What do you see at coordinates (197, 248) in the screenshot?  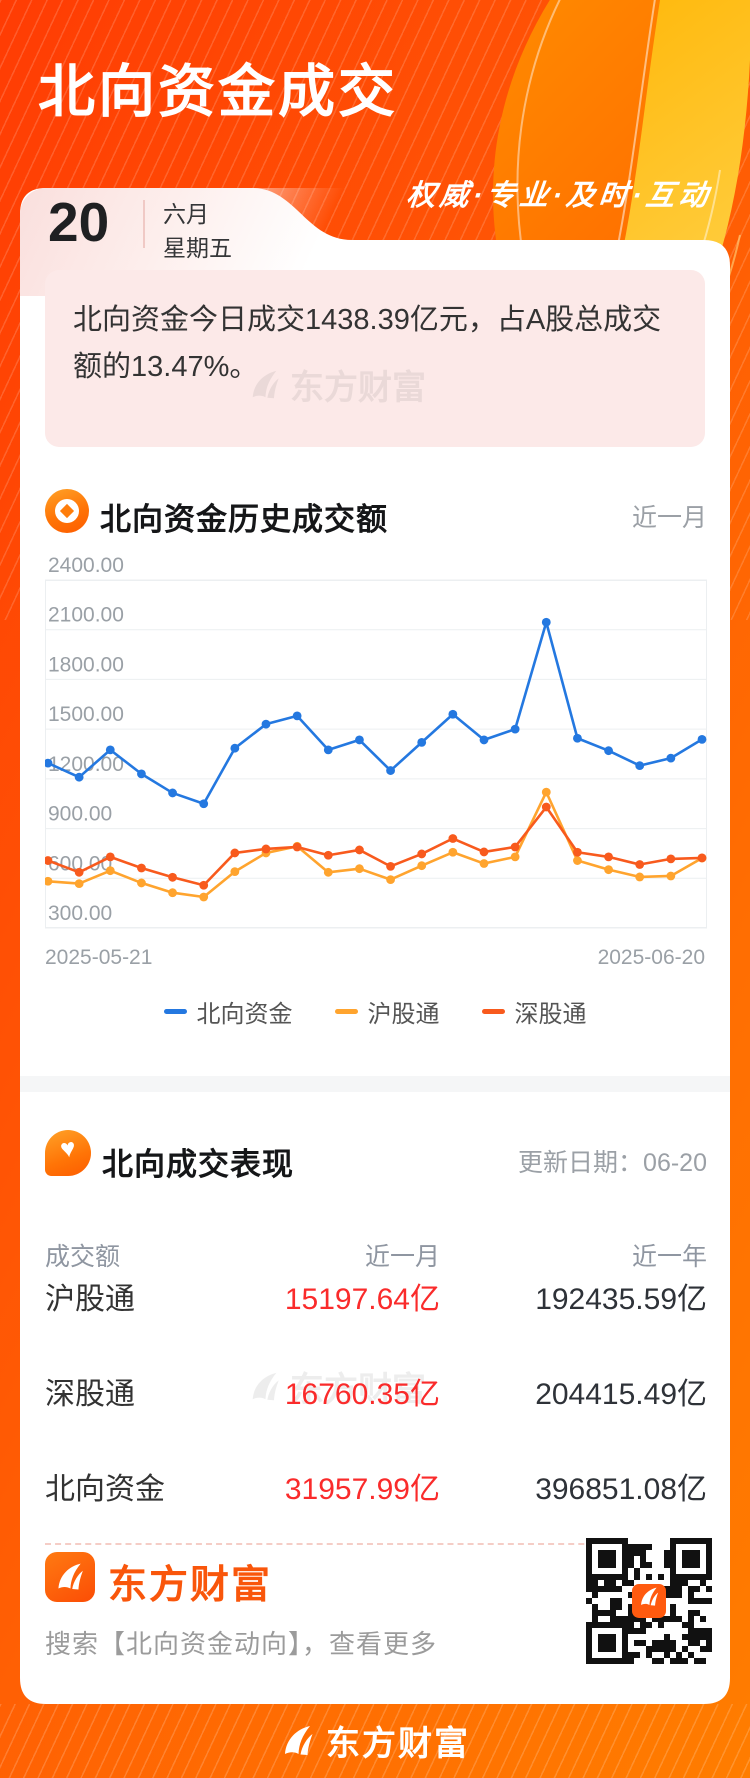 I see `date-weekday: 星期五` at bounding box center [197, 248].